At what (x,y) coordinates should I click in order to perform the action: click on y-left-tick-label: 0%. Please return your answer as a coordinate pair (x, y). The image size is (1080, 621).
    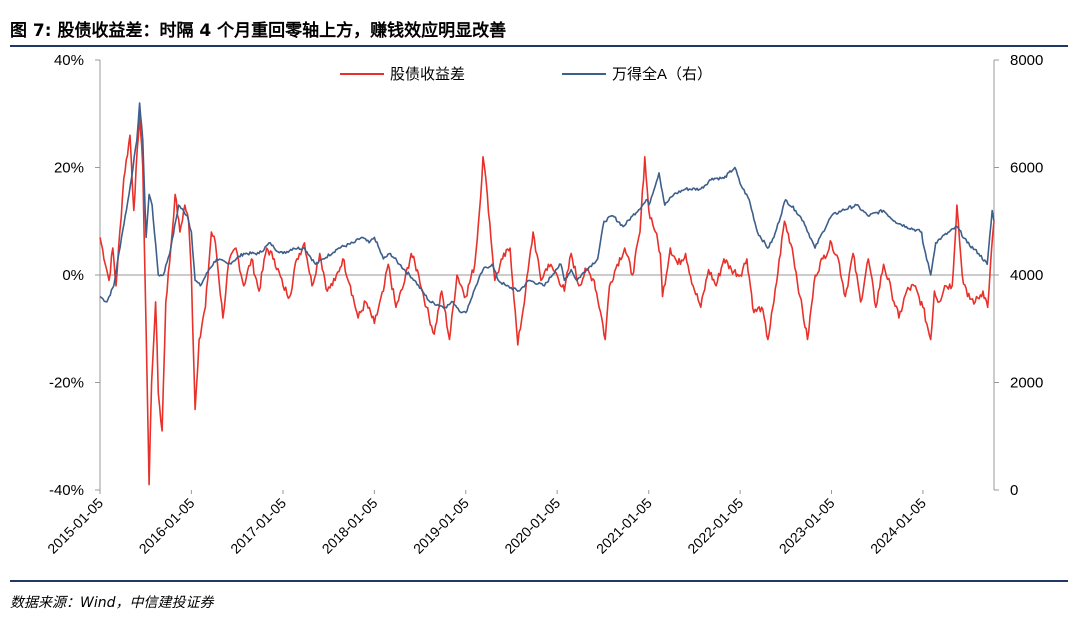
    Looking at the image, I should click on (73, 275).